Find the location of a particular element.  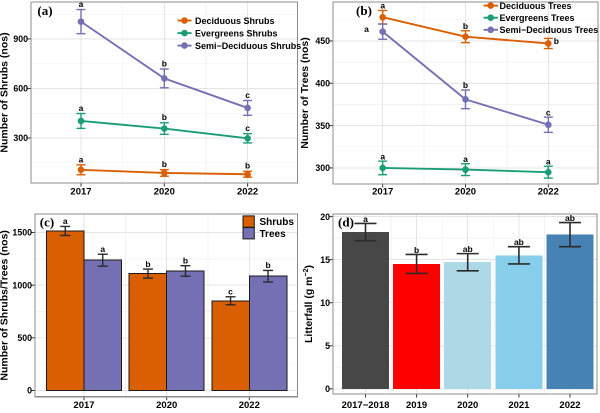

y-axis-title: Litterfall (g m−2) is located at coordinates (309, 304).